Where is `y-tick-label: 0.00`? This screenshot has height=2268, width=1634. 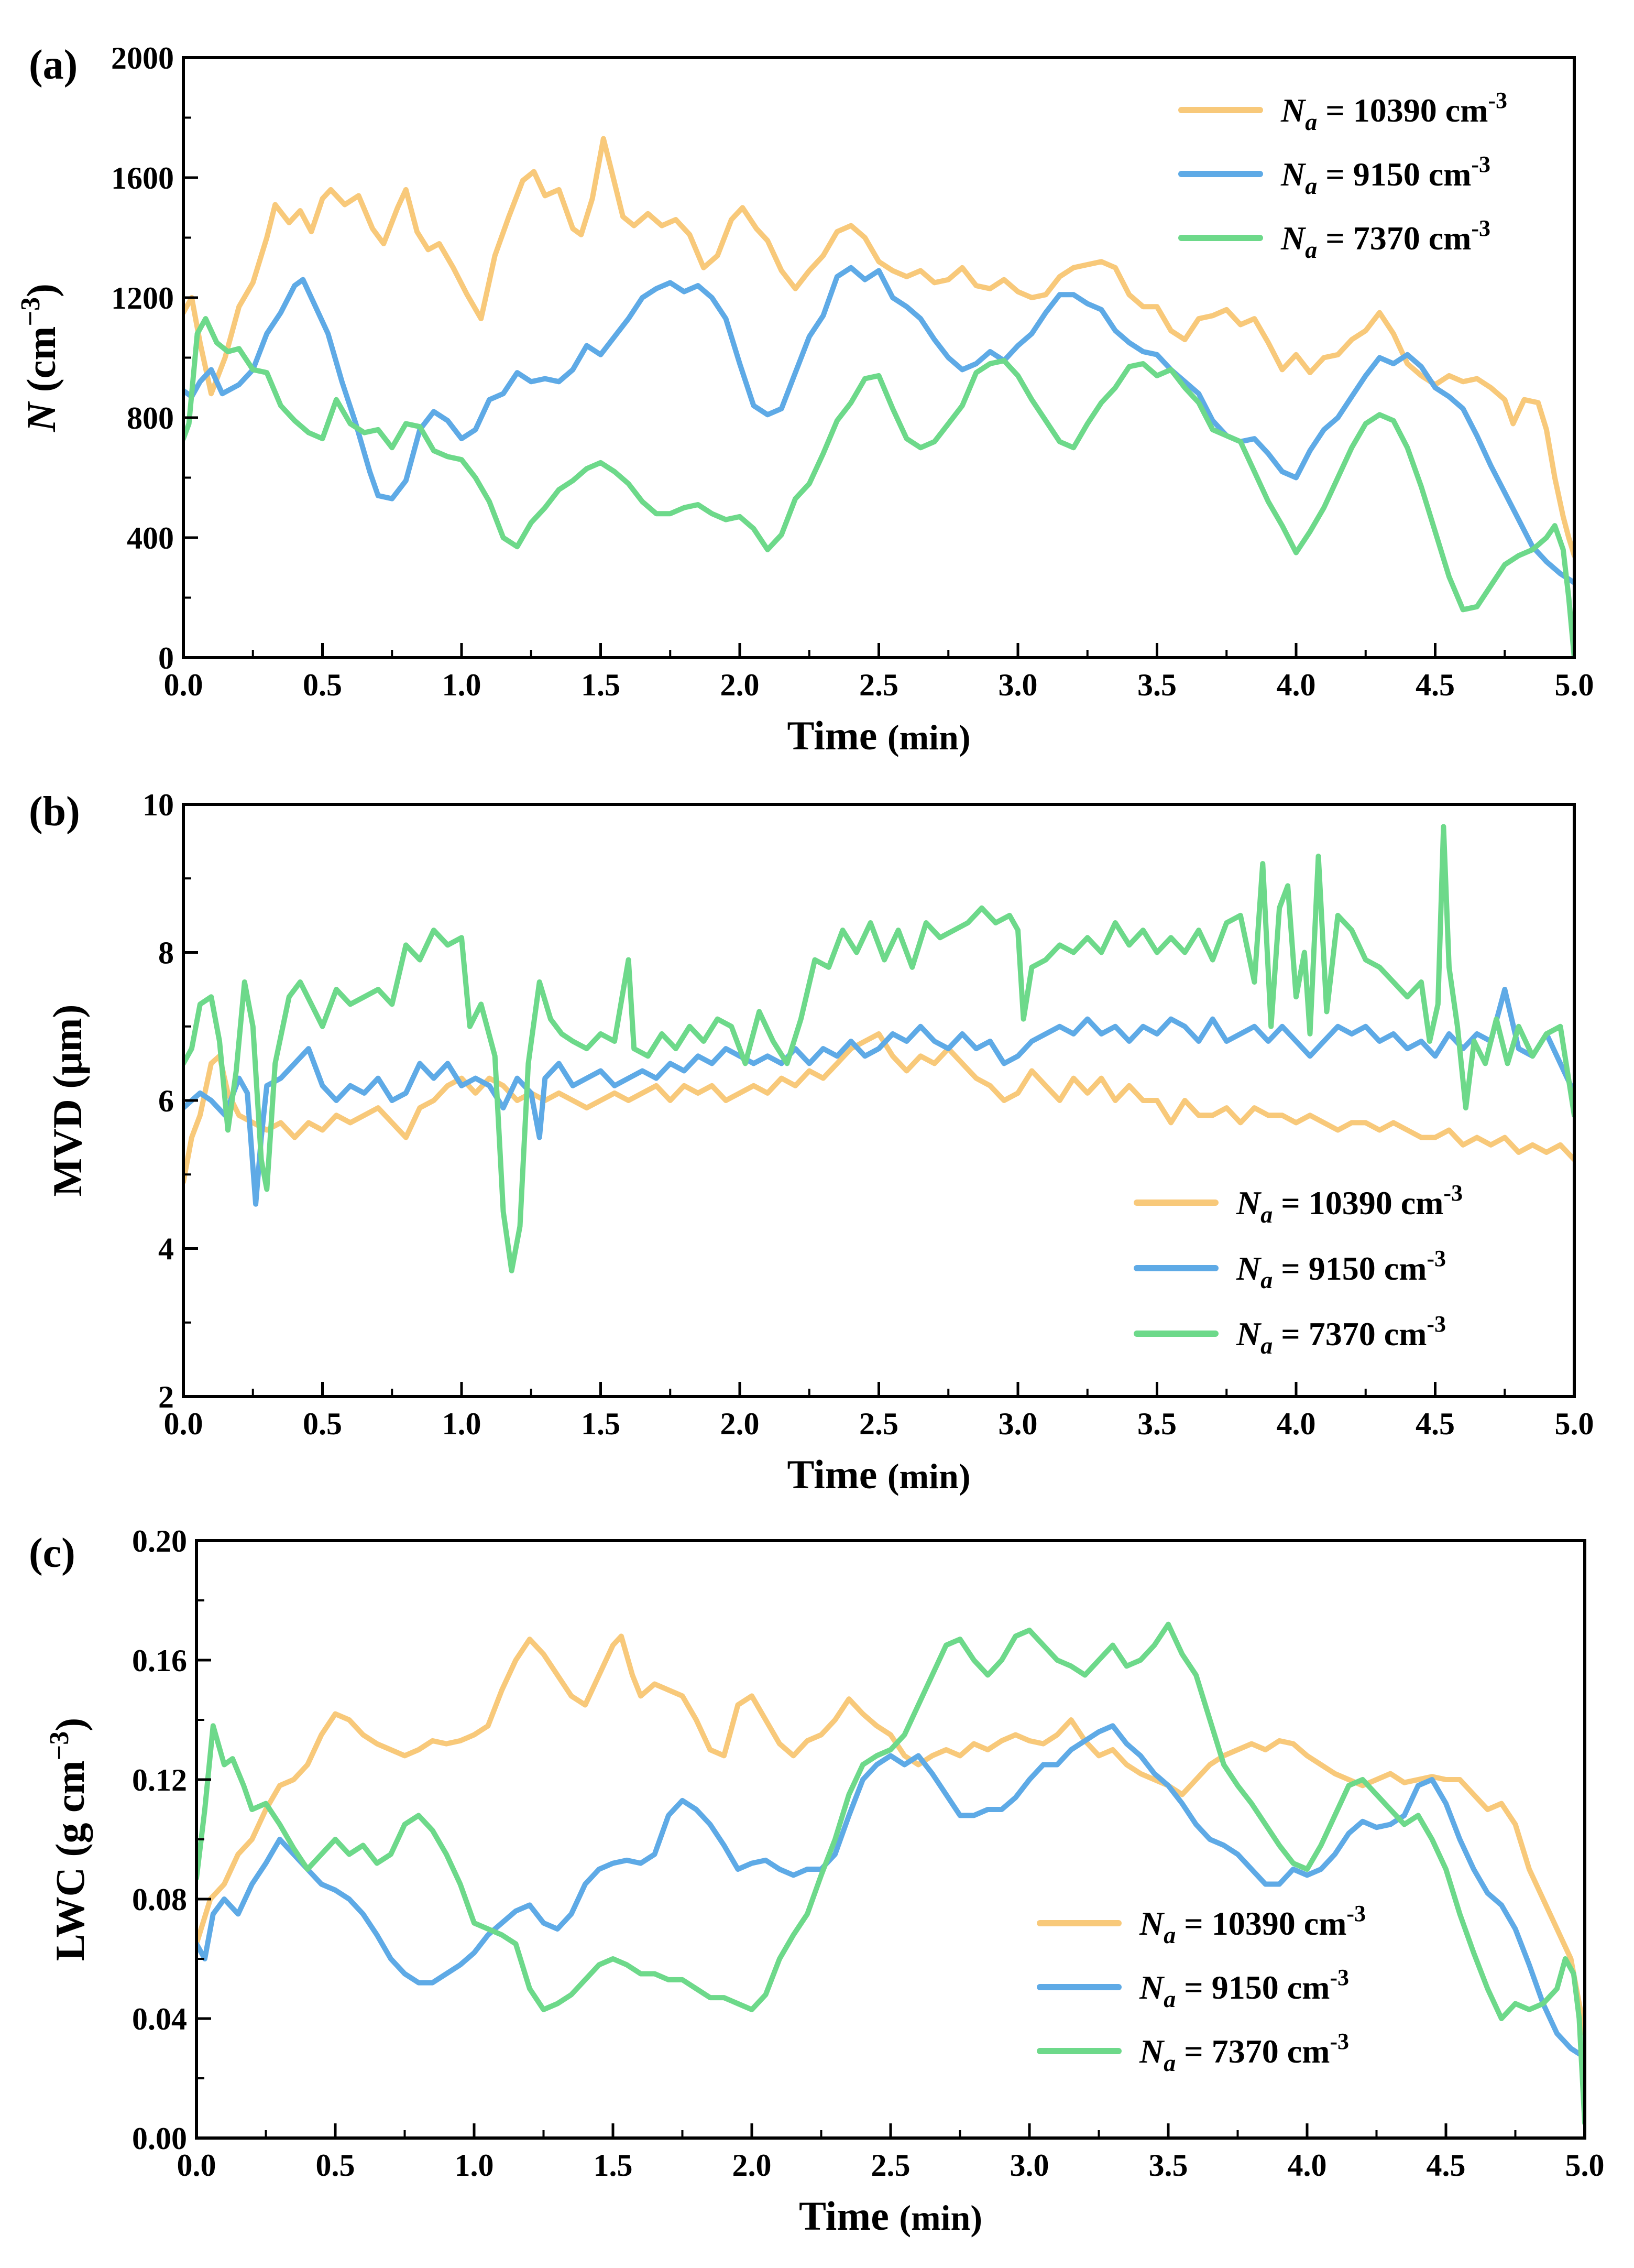
y-tick-label: 0.00 is located at coordinates (159, 2138).